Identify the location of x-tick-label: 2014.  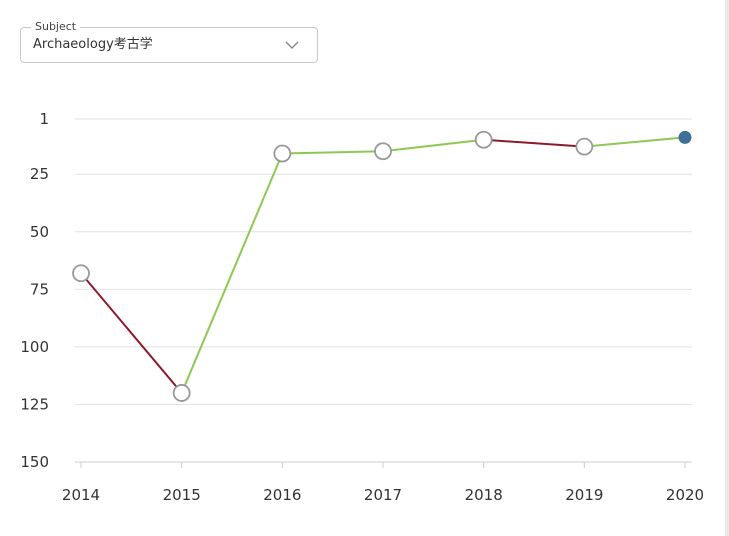
(81, 495).